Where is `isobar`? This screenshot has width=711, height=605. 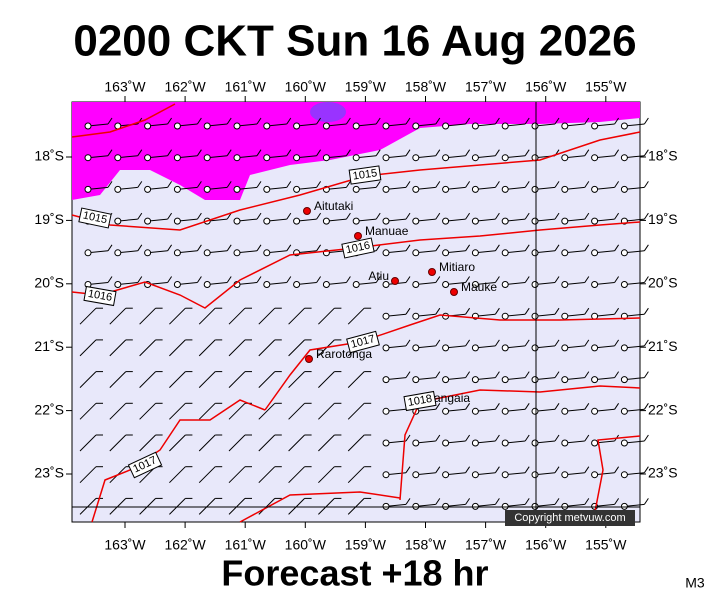 isobar is located at coordinates (452, 362).